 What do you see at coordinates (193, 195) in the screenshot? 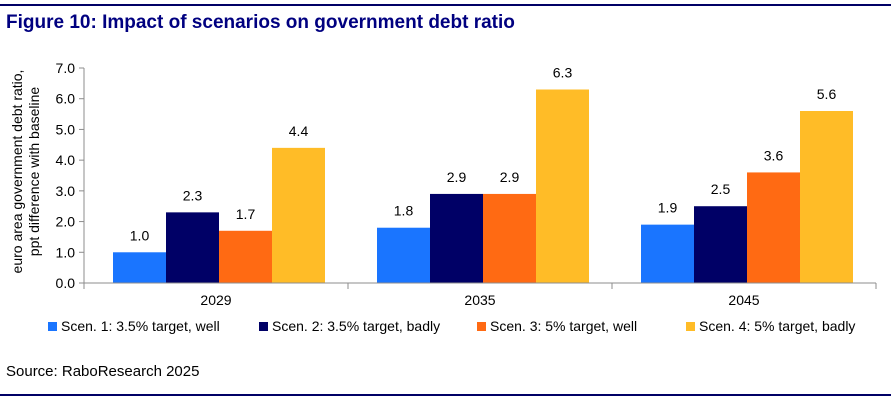
I see `data-label: 2.3` at bounding box center [193, 195].